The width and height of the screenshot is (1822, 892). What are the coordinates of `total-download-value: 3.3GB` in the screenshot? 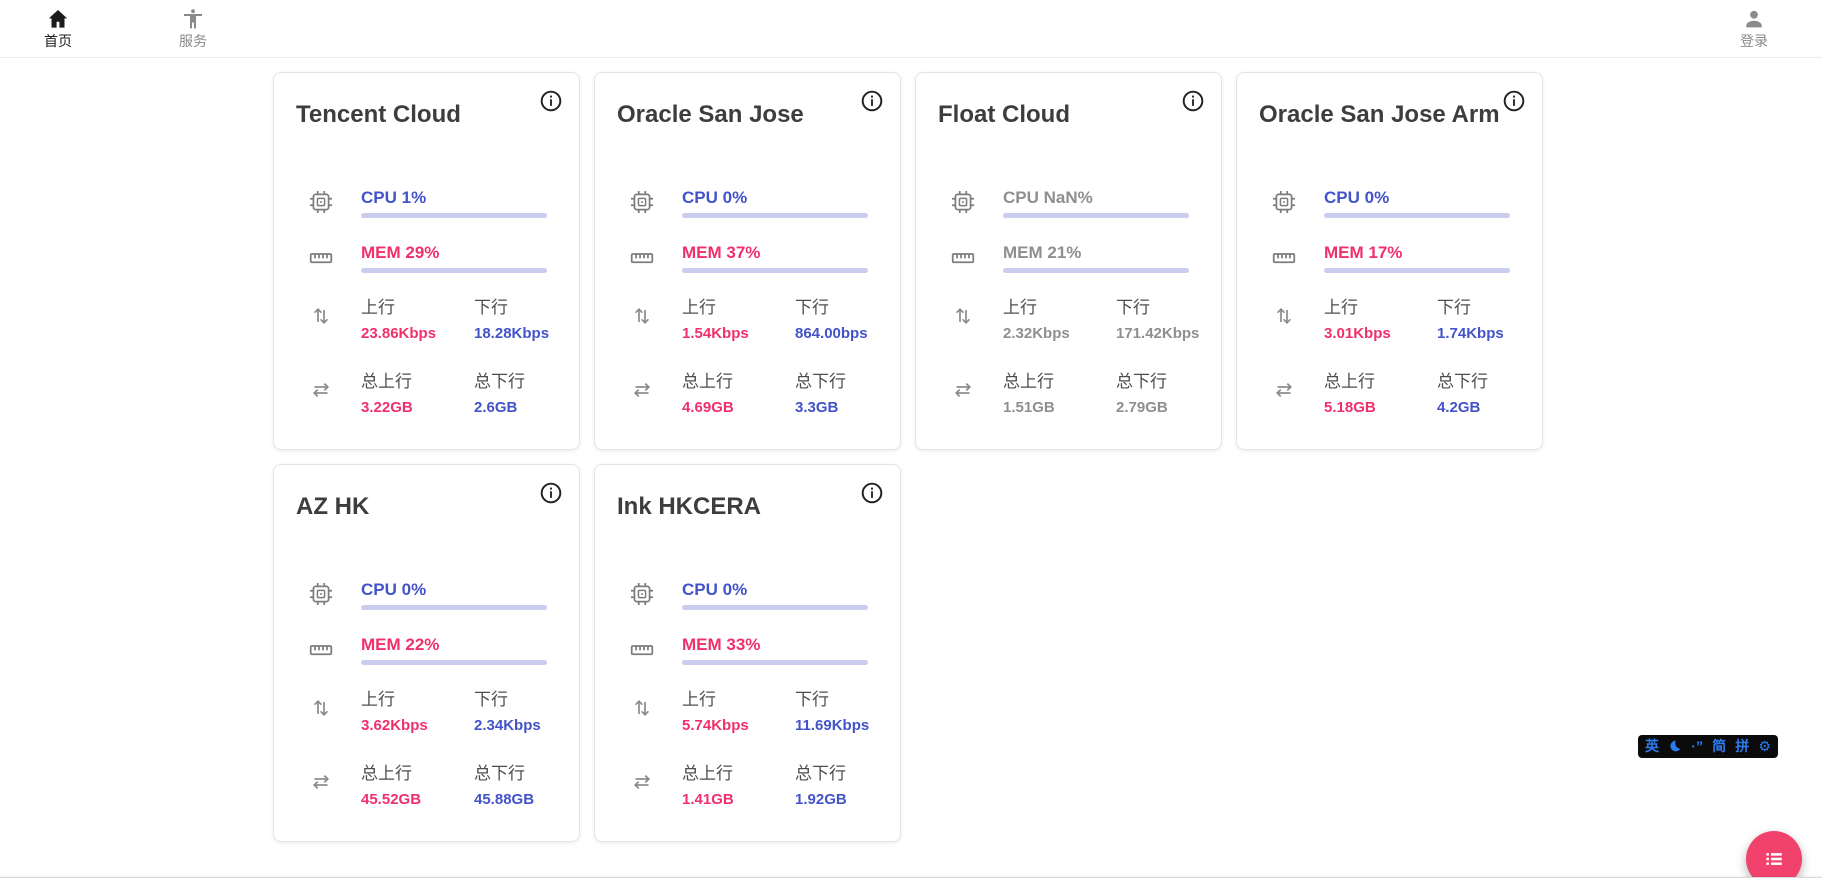 It's located at (817, 407).